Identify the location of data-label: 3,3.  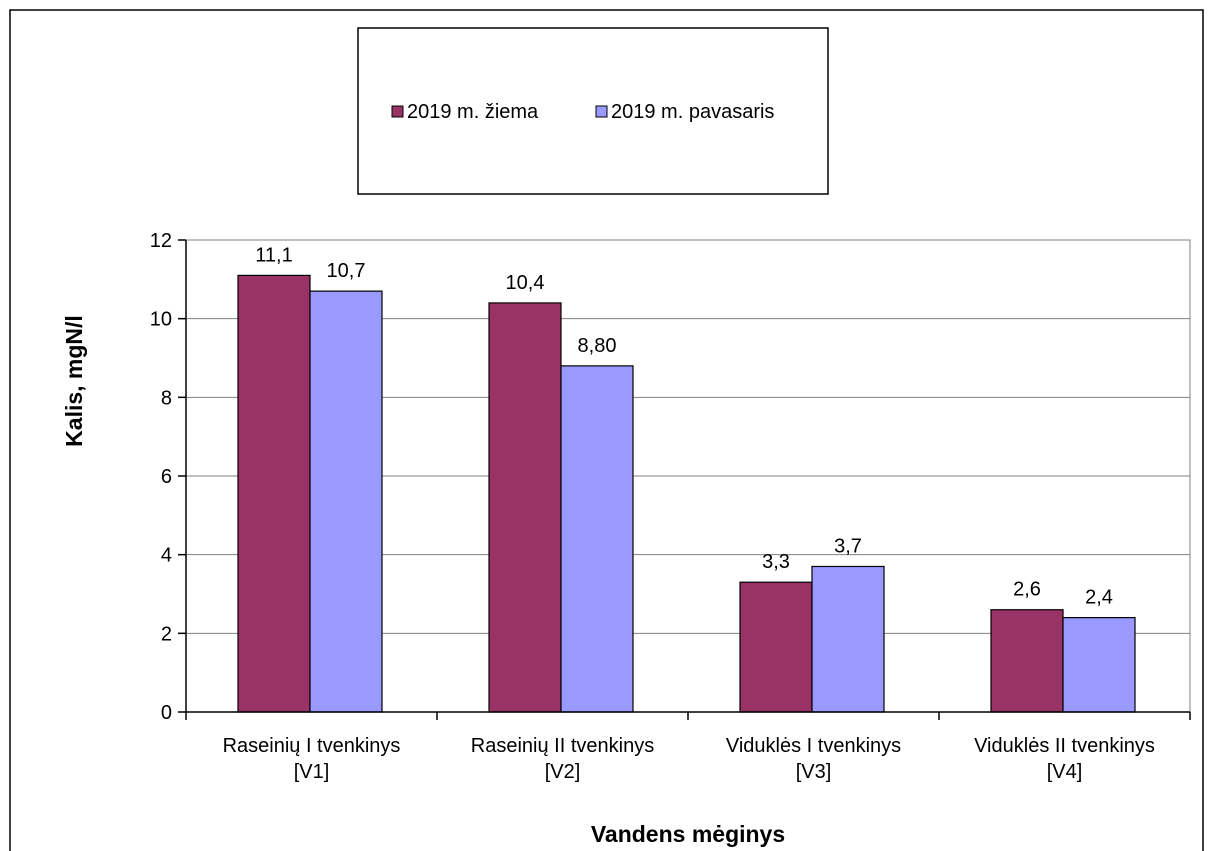
(776, 562).